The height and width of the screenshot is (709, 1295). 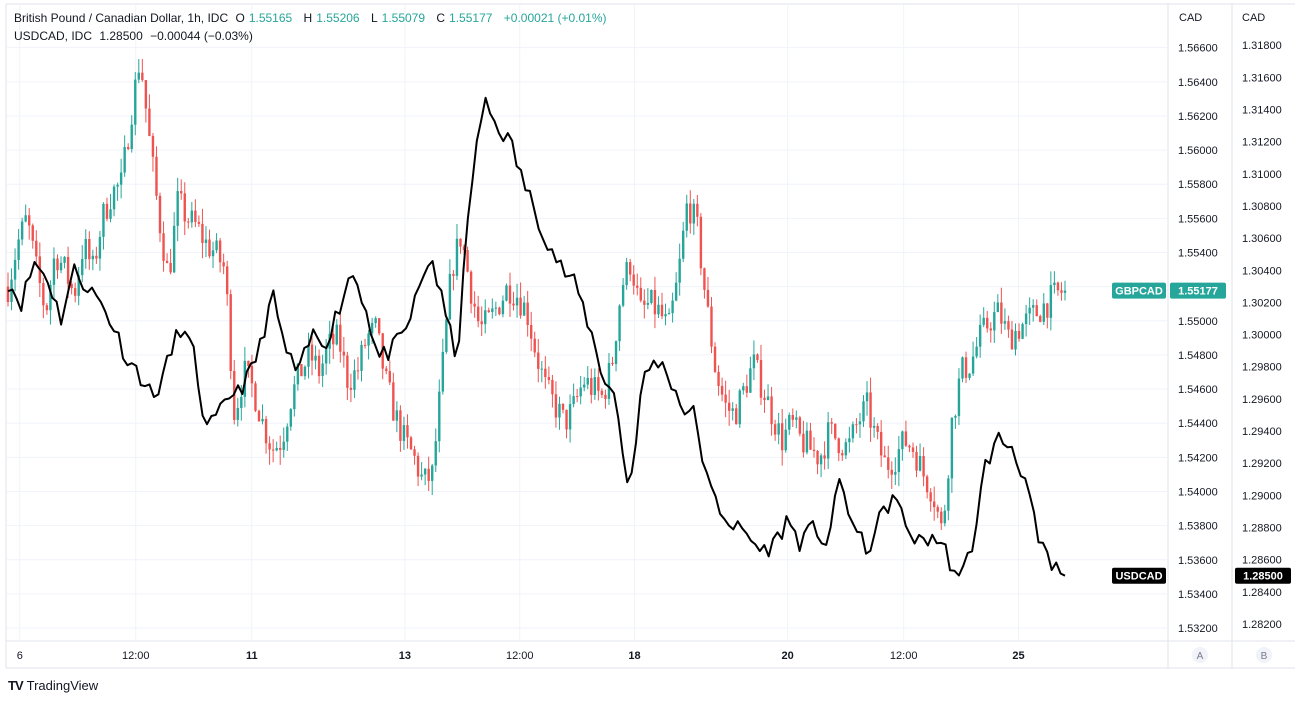 I want to click on scale-a-badge-circle, so click(x=1200, y=655).